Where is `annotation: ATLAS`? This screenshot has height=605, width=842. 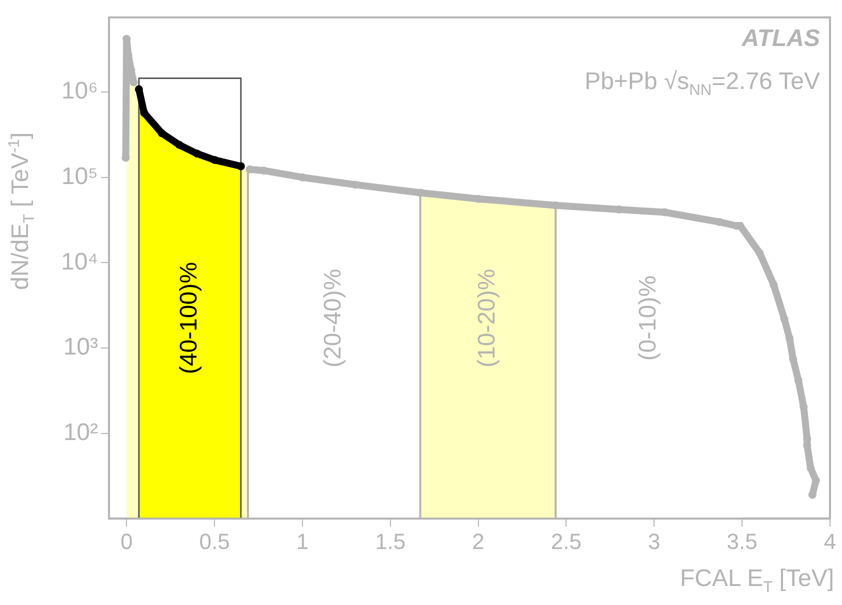 annotation: ATLAS is located at coordinates (781, 39).